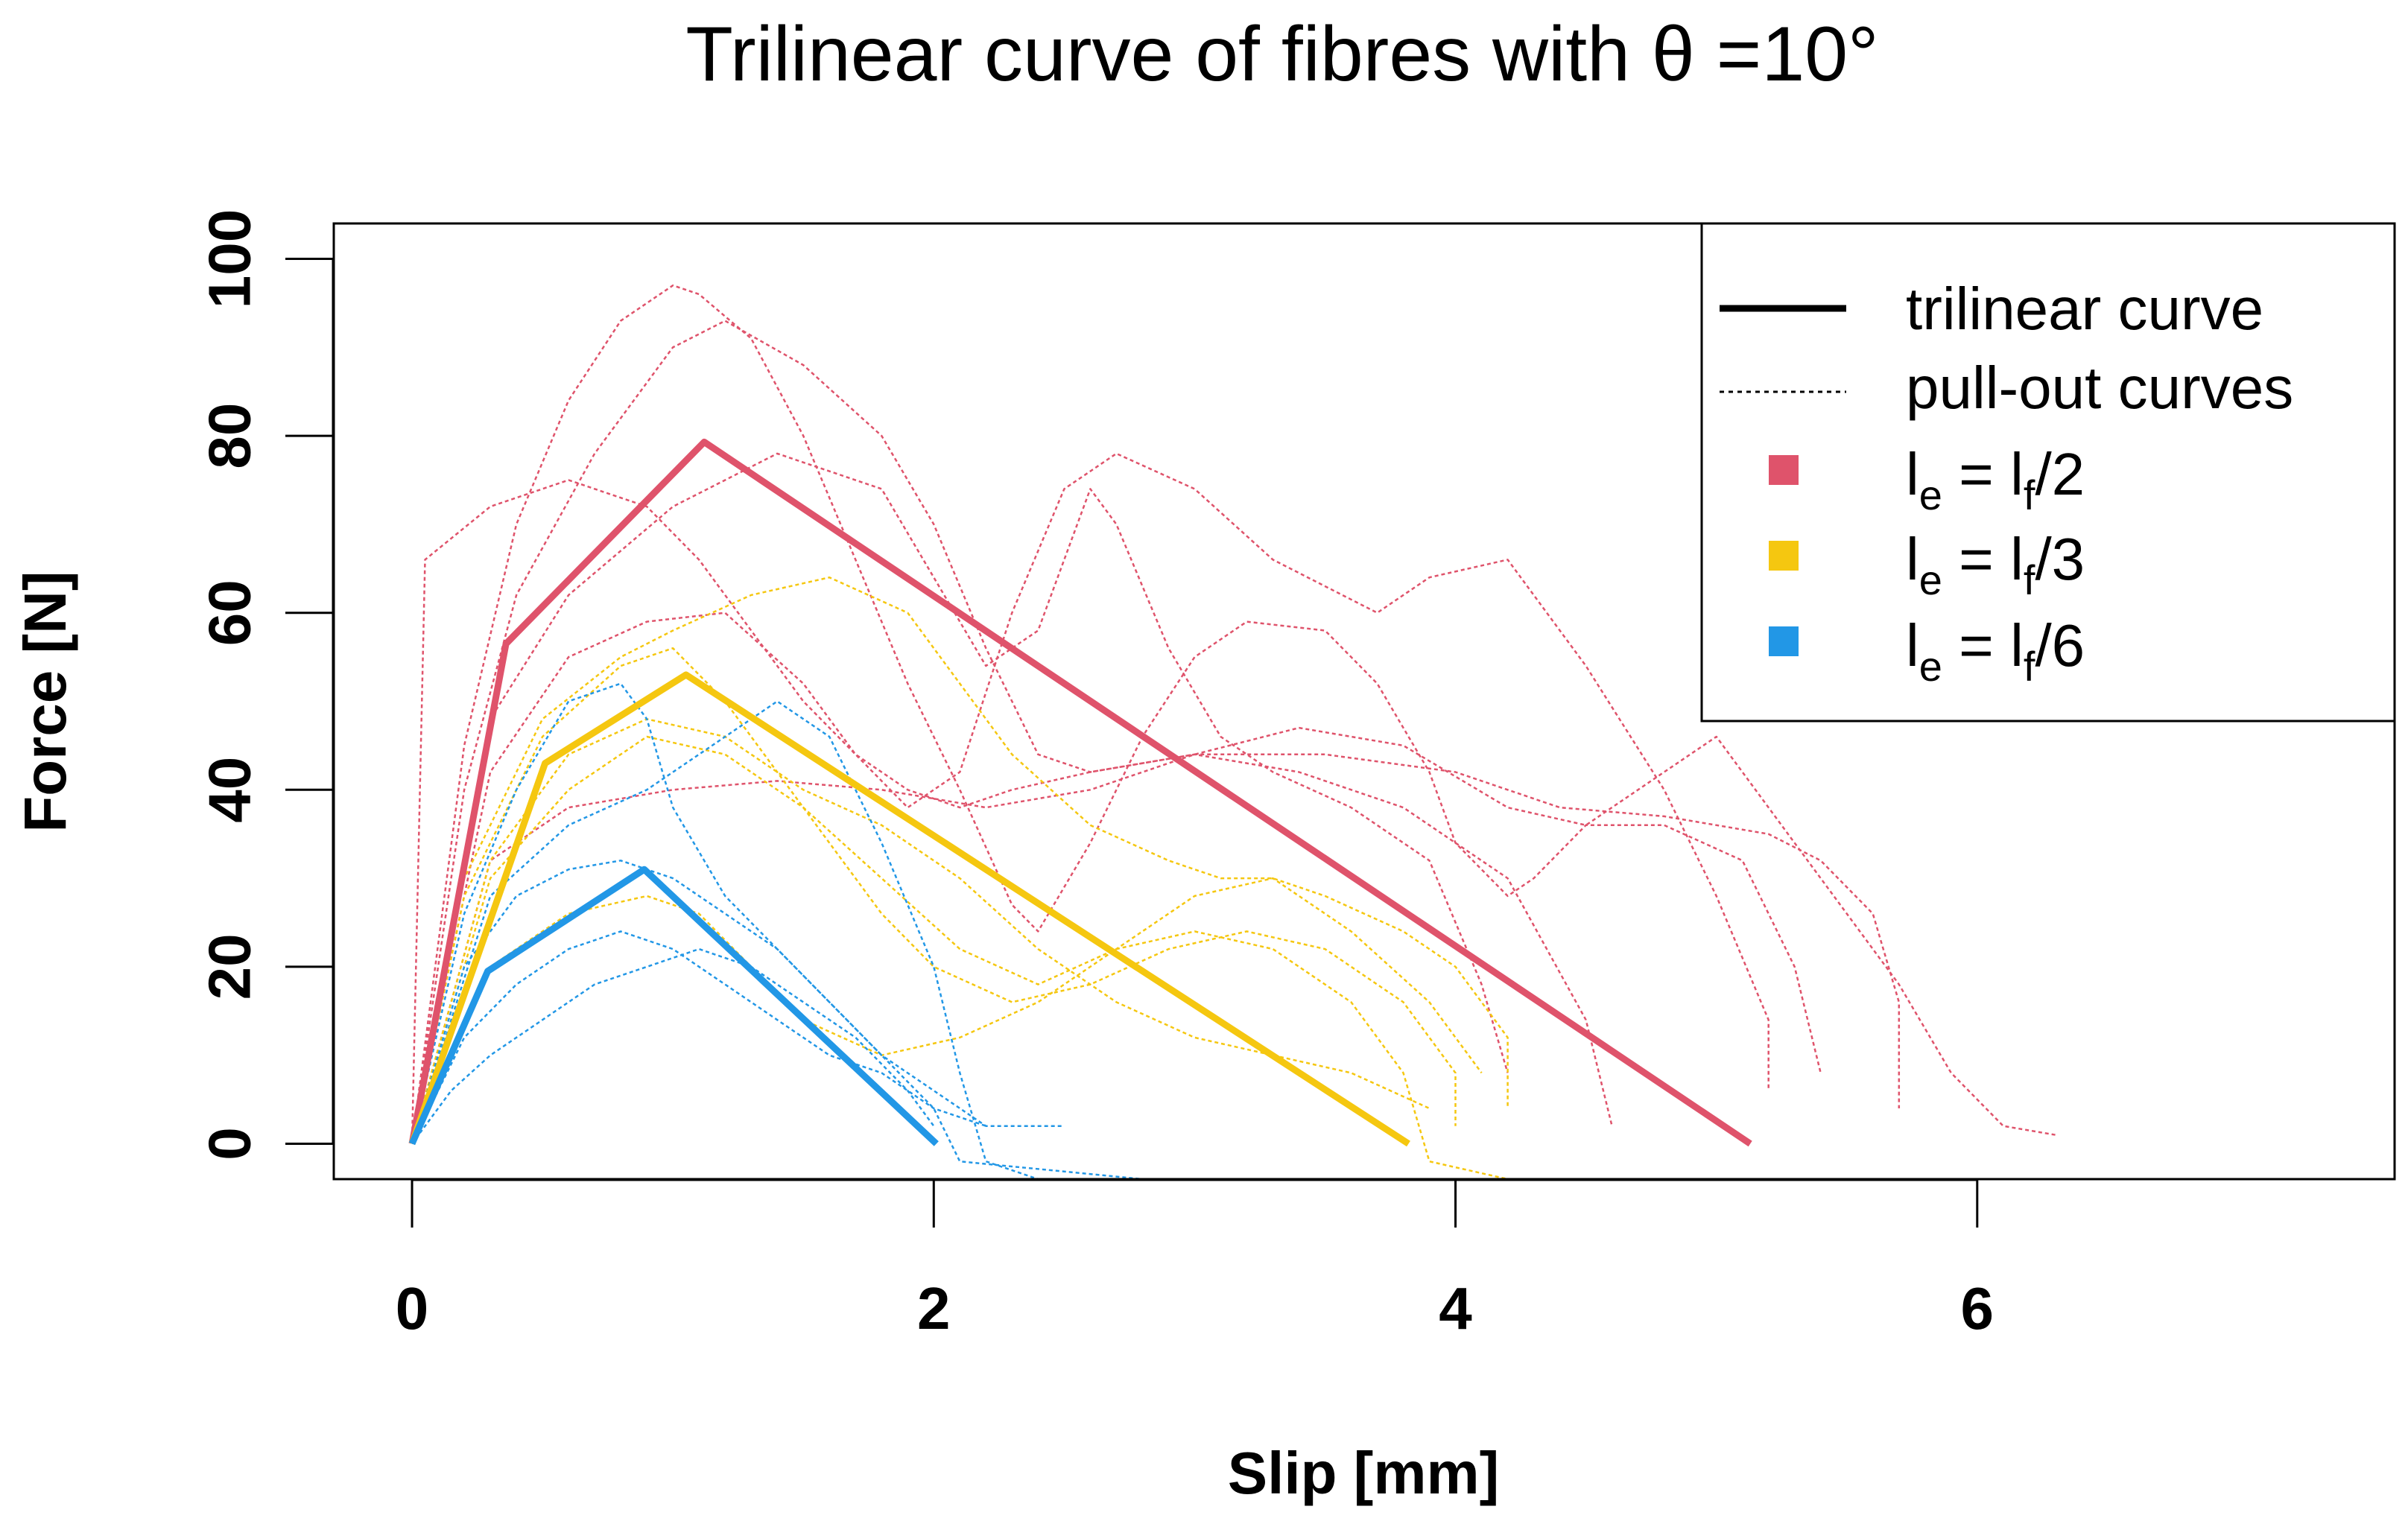  What do you see at coordinates (1977, 1308) in the screenshot?
I see `x-tick-label: 6` at bounding box center [1977, 1308].